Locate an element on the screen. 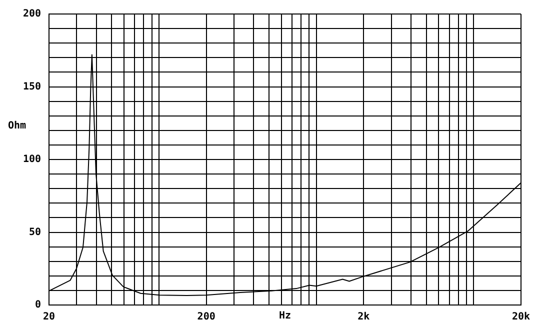 This screenshot has height=330, width=543. y-tick-label: 50 is located at coordinates (34, 232).